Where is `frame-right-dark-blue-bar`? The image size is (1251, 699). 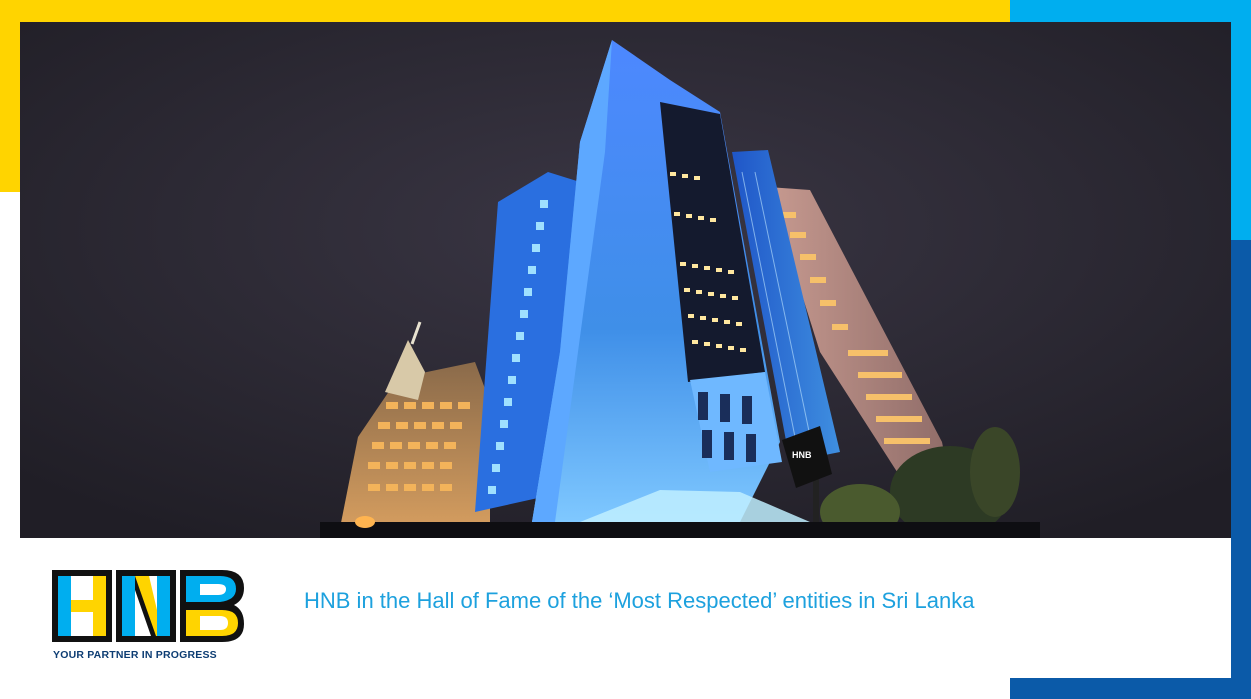 frame-right-dark-blue-bar is located at coordinates (1241, 469).